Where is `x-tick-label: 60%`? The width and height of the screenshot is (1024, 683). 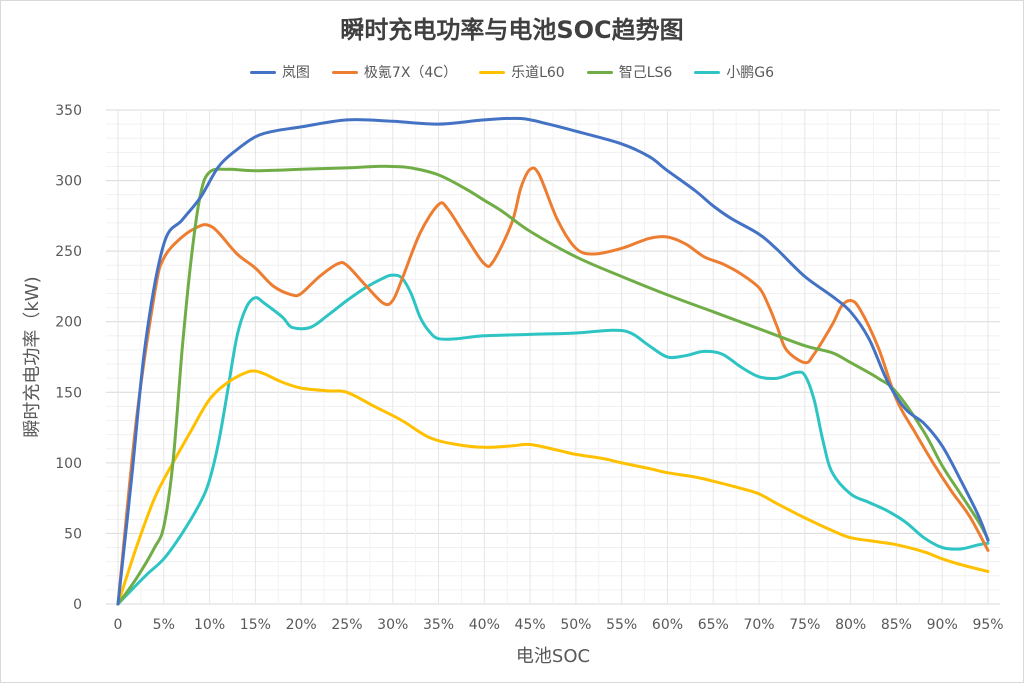
x-tick-label: 60% is located at coordinates (667, 625).